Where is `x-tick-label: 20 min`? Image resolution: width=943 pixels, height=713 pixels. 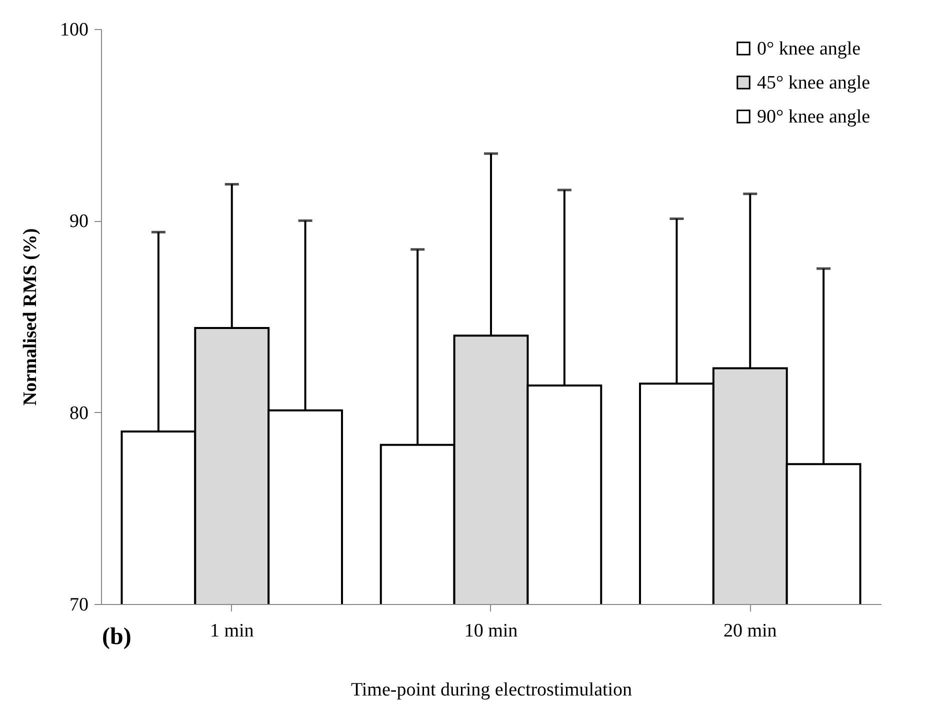 x-tick-label: 20 min is located at coordinates (750, 631).